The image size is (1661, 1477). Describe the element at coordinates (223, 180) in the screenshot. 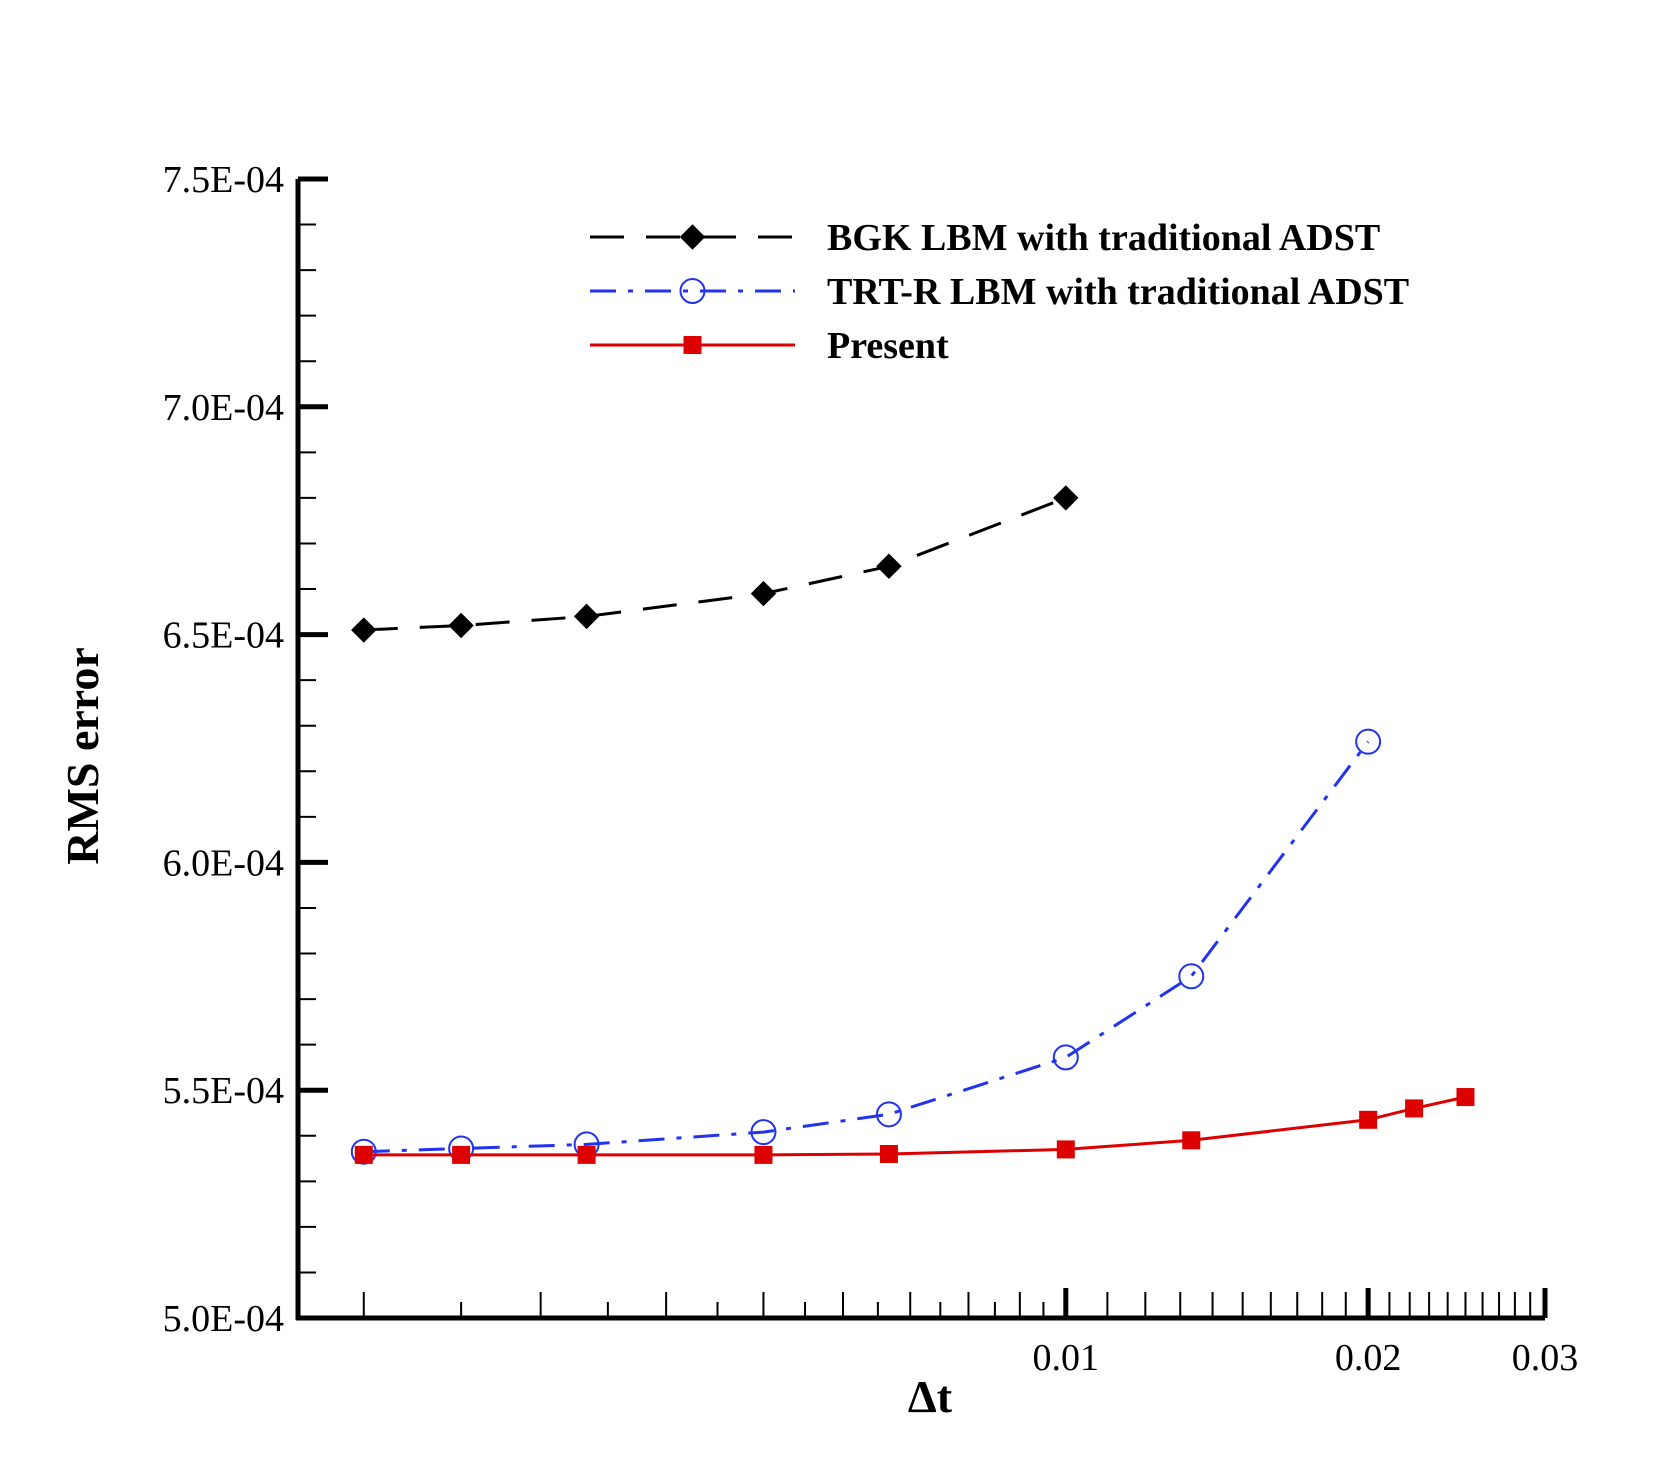

I see `y-tick-label: 7.5E-04` at that location.